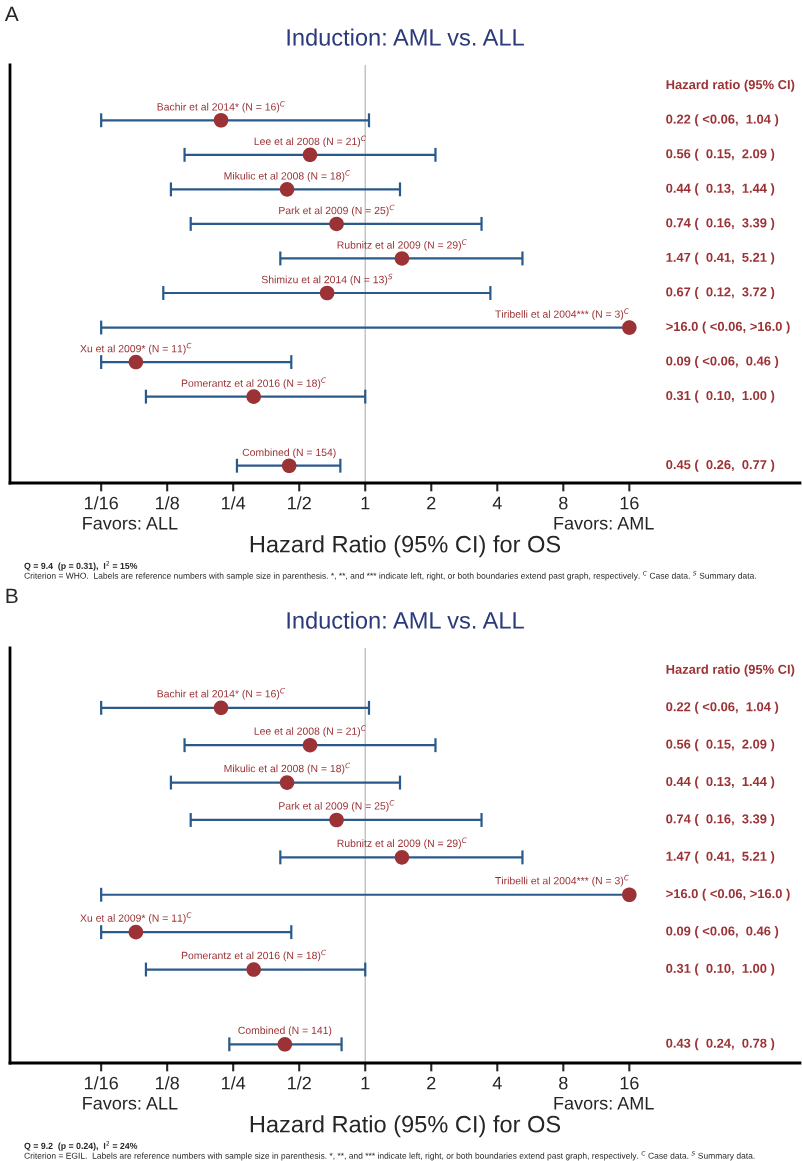 The image size is (802, 1161). Describe the element at coordinates (720, 1044) in the screenshot. I see `annotation: 0.43 ( 0.24, 0.78 )` at that location.